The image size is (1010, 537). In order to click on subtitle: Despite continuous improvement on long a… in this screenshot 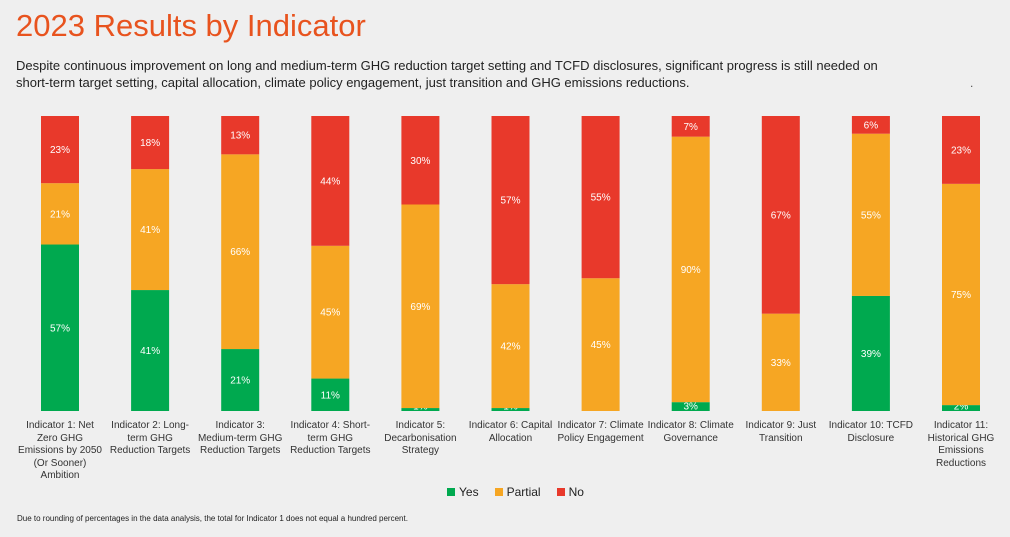, I will do `click(447, 74)`.